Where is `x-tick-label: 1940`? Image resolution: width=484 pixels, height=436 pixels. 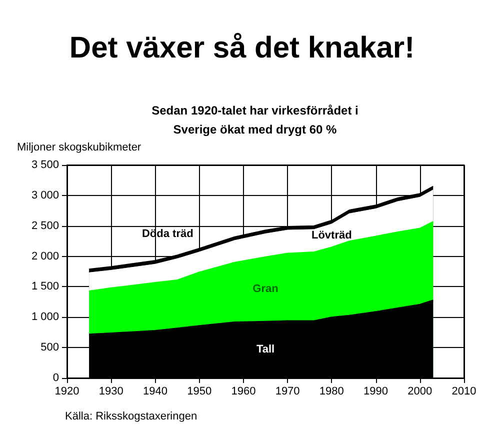 x-tick-label: 1940 is located at coordinates (155, 392).